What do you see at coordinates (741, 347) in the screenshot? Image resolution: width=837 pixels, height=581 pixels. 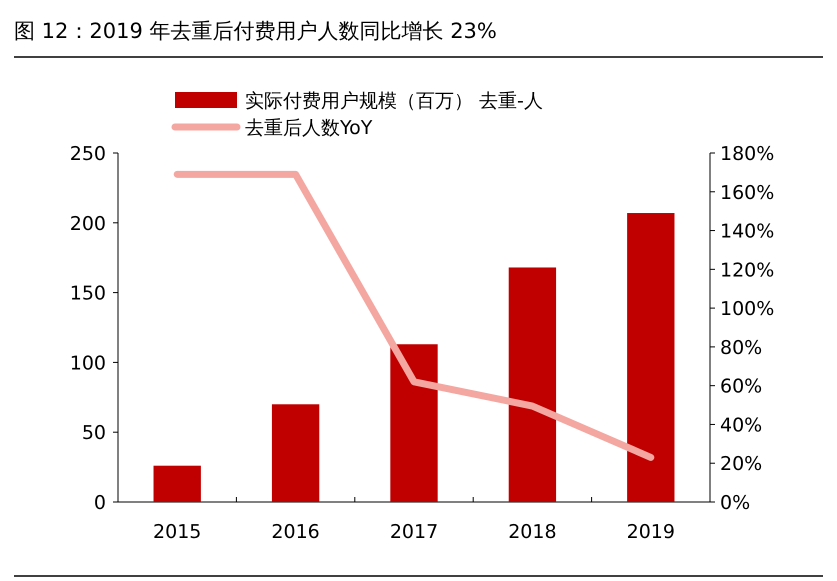 I see `y2-tick-label: 80%` at bounding box center [741, 347].